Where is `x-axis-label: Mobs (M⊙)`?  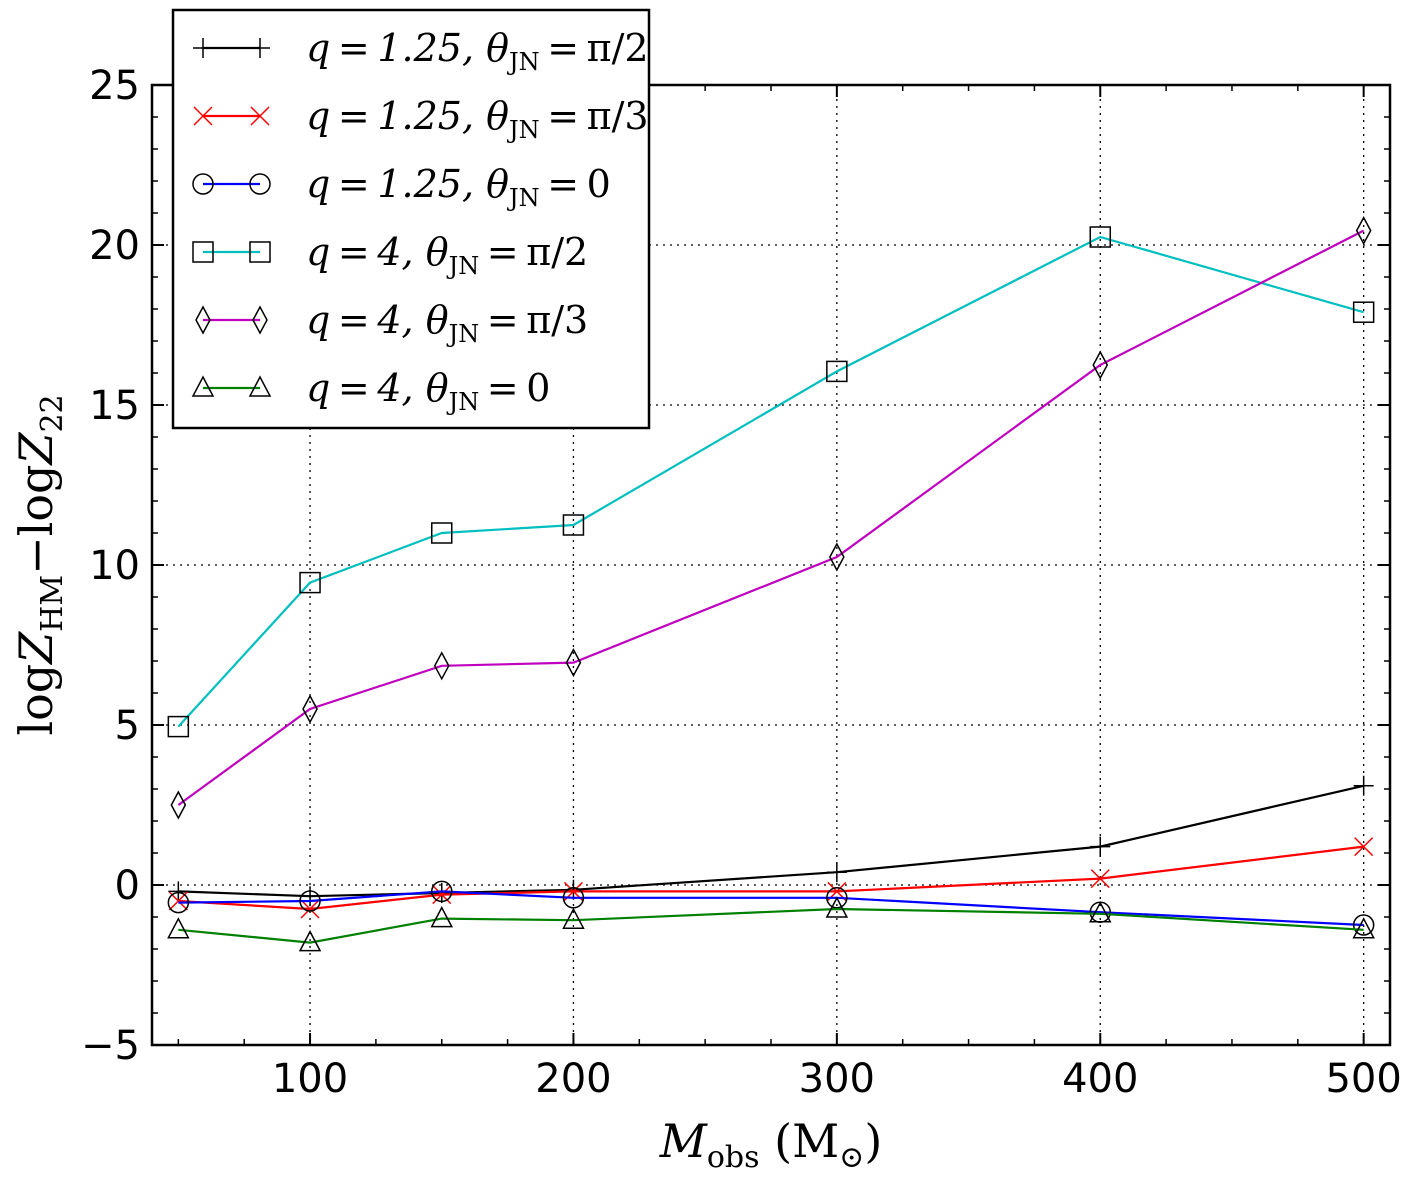
x-axis-label: Mobs (M⊙) is located at coordinates (771, 1144).